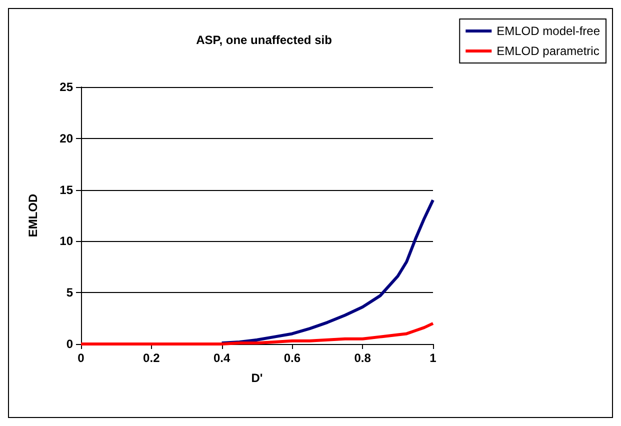 This screenshot has height=426, width=621. What do you see at coordinates (67, 241) in the screenshot?
I see `y-tick-label: 10` at bounding box center [67, 241].